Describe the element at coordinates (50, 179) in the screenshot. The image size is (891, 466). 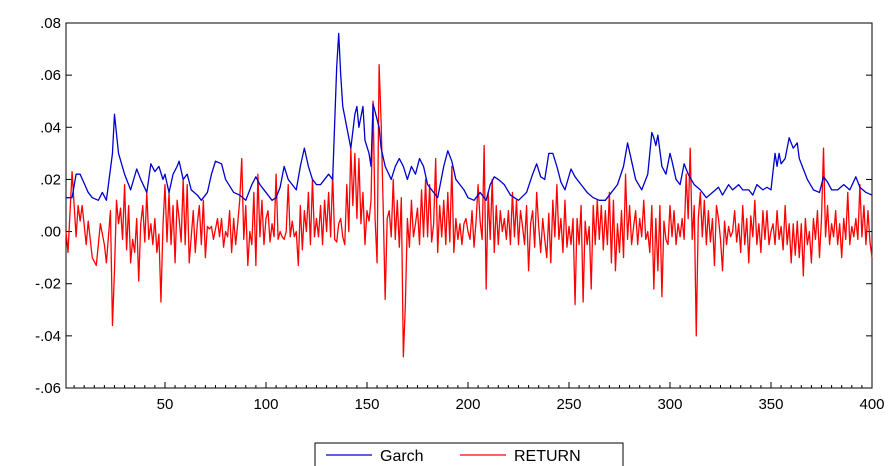
I see `y-tick-label: .02` at that location.